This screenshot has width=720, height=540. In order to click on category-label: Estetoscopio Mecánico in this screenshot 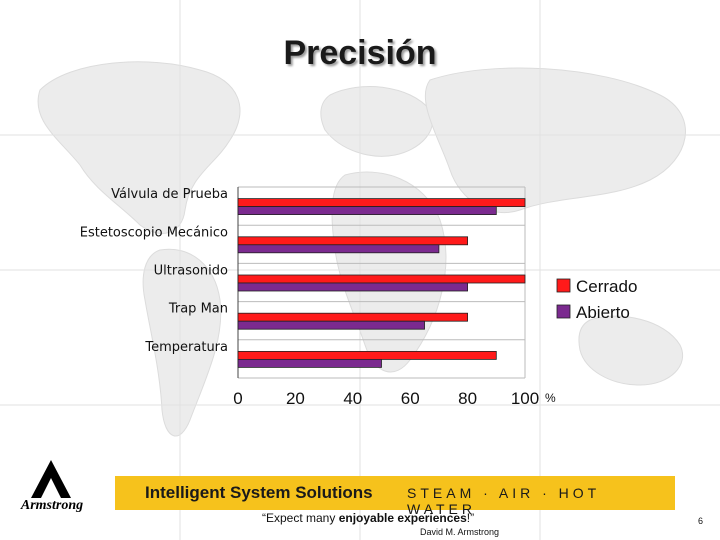, I will do `click(154, 232)`.